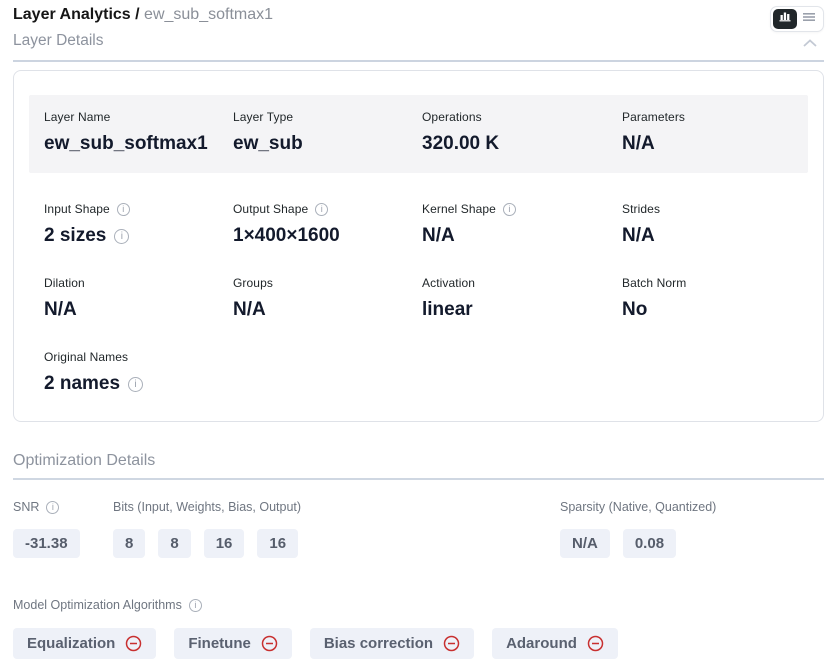 Image resolution: width=837 pixels, height=668 pixels. Describe the element at coordinates (649, 543) in the screenshot. I see `sparsity-chip: 0.08` at that location.